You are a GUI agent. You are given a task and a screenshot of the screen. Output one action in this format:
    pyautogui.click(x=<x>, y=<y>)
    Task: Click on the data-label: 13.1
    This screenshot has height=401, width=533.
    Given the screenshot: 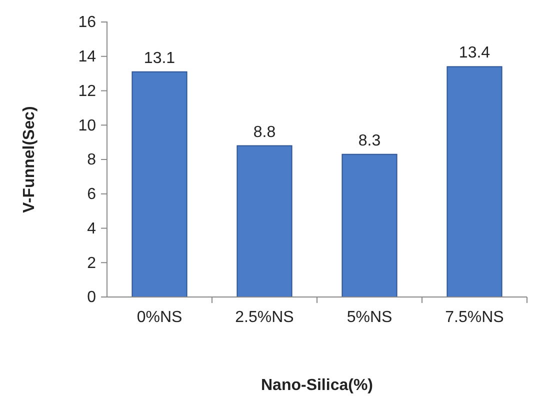 What is the action you would take?
    pyautogui.click(x=160, y=58)
    